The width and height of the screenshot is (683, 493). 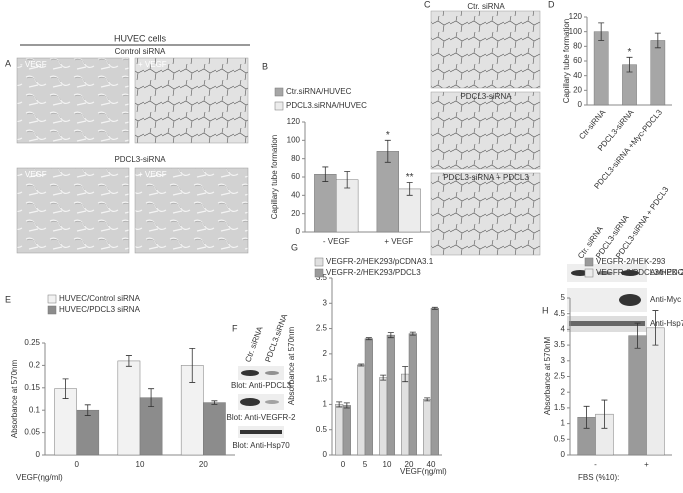 I want to click on legend-label: VEGFR-2/HEK293/pCDNA3.1, so click(x=380, y=261).